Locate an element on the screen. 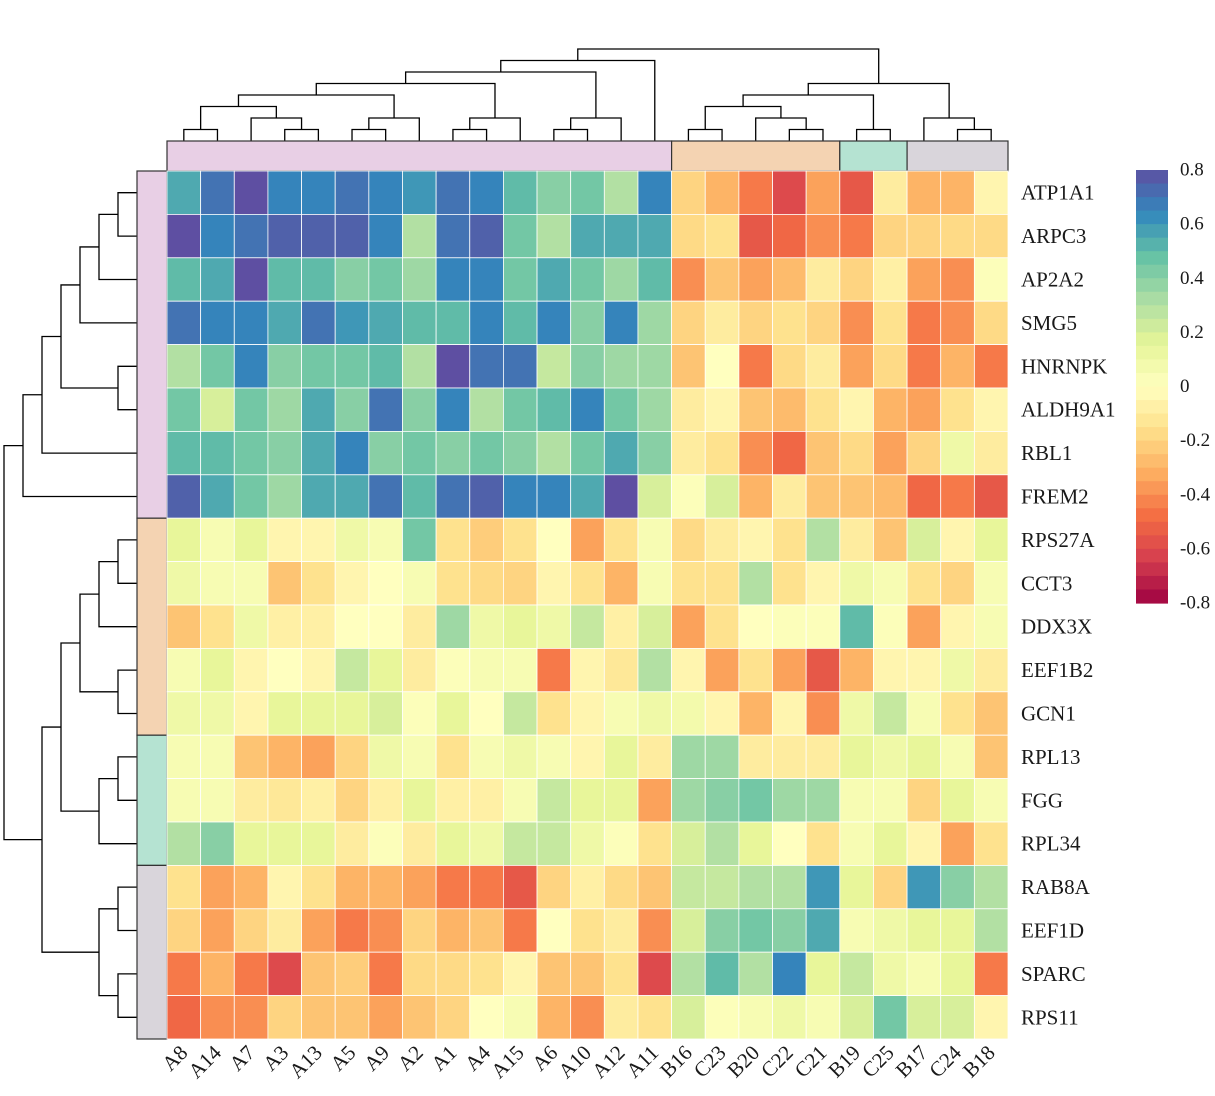  colorbar-tick-label: -0.8 is located at coordinates (1195, 603).